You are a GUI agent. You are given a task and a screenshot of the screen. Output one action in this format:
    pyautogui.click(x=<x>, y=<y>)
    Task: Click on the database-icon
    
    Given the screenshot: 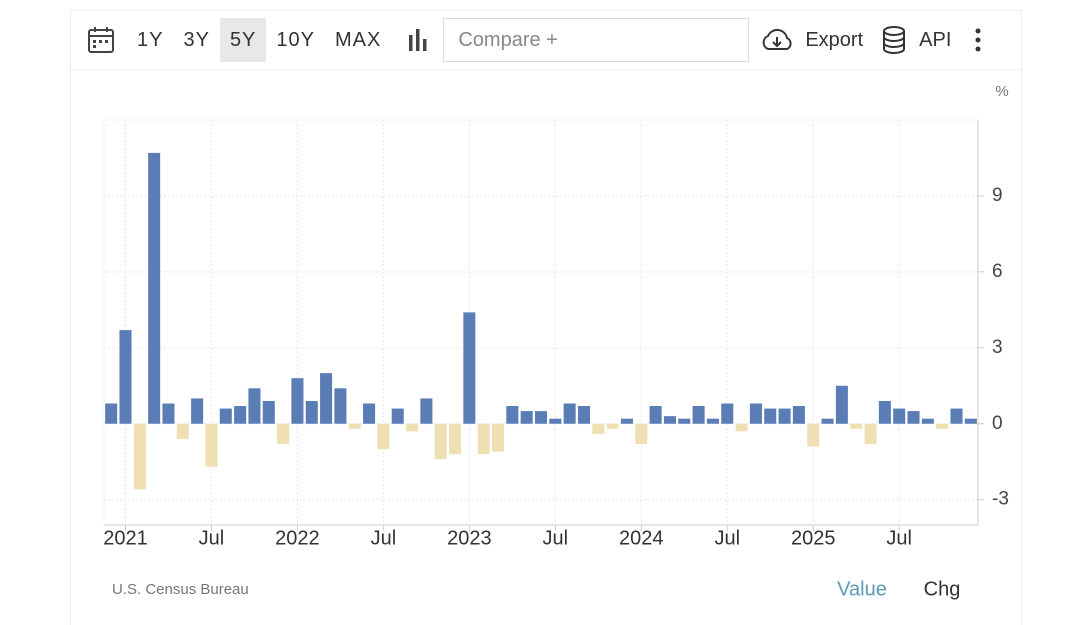 What is the action you would take?
    pyautogui.click(x=894, y=40)
    